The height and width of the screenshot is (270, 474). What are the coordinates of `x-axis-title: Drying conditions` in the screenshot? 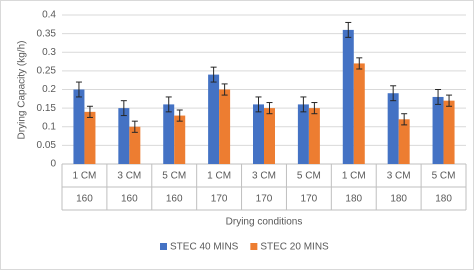 It's located at (264, 222).